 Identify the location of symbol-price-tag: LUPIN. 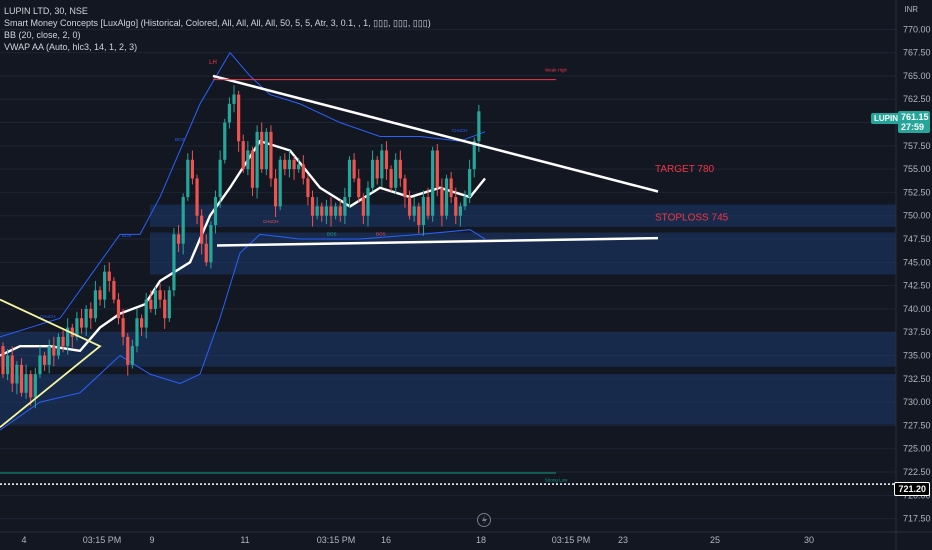
(886, 118).